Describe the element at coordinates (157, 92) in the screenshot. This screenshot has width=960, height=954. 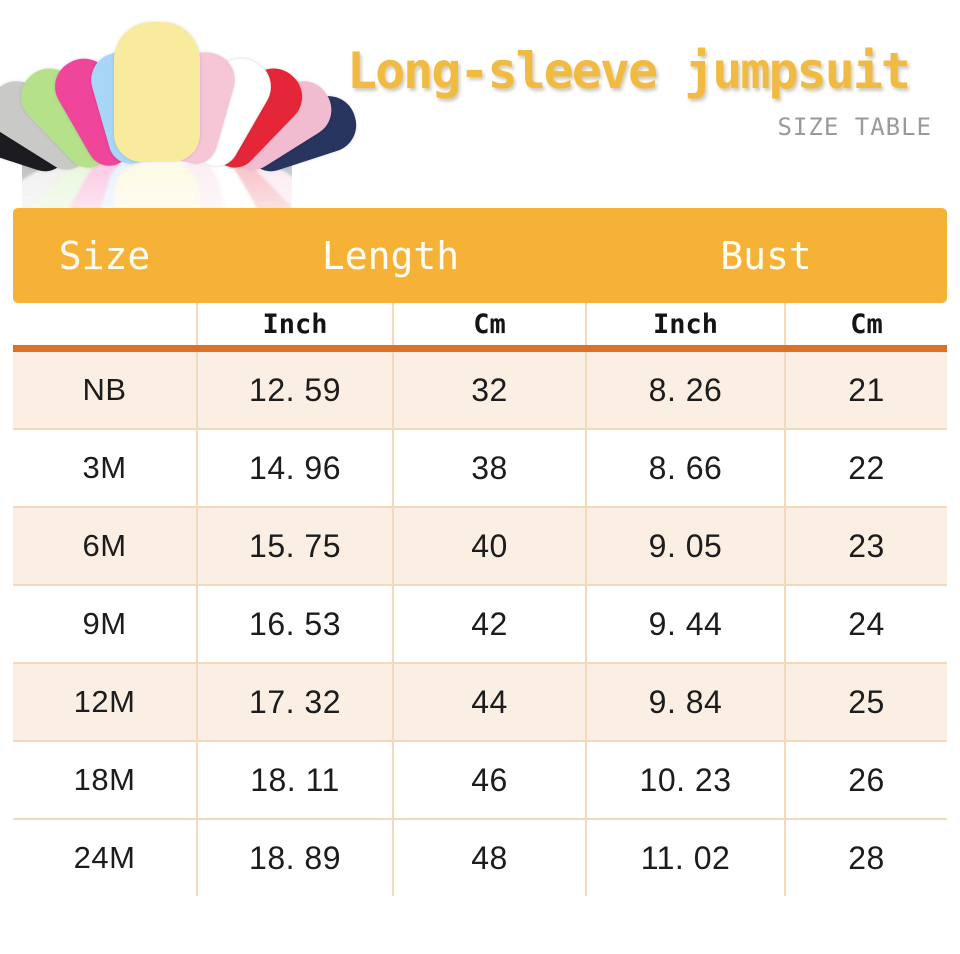
I see `jumpsuit-yellow` at that location.